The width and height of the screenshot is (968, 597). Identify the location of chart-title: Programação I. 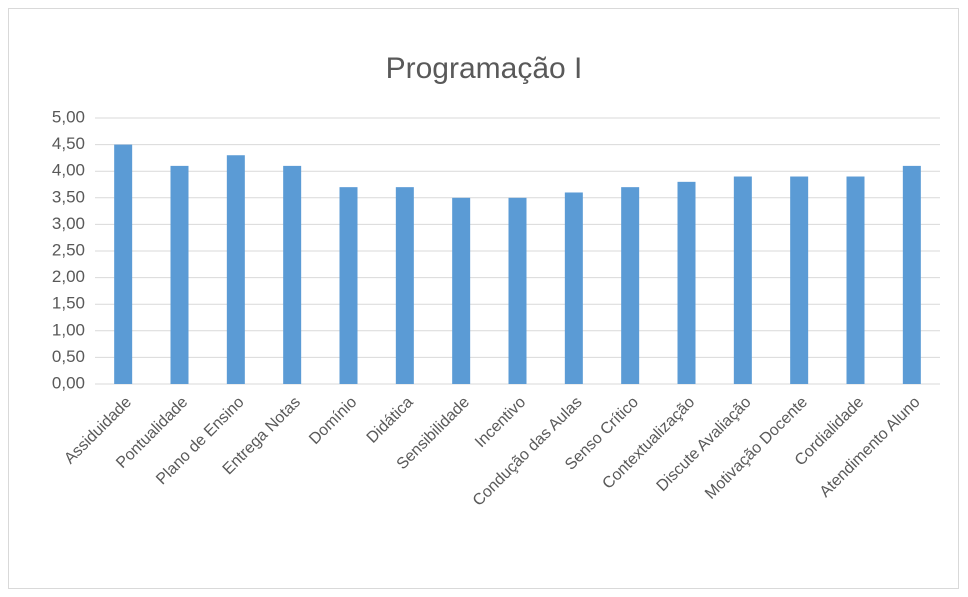
(484, 68).